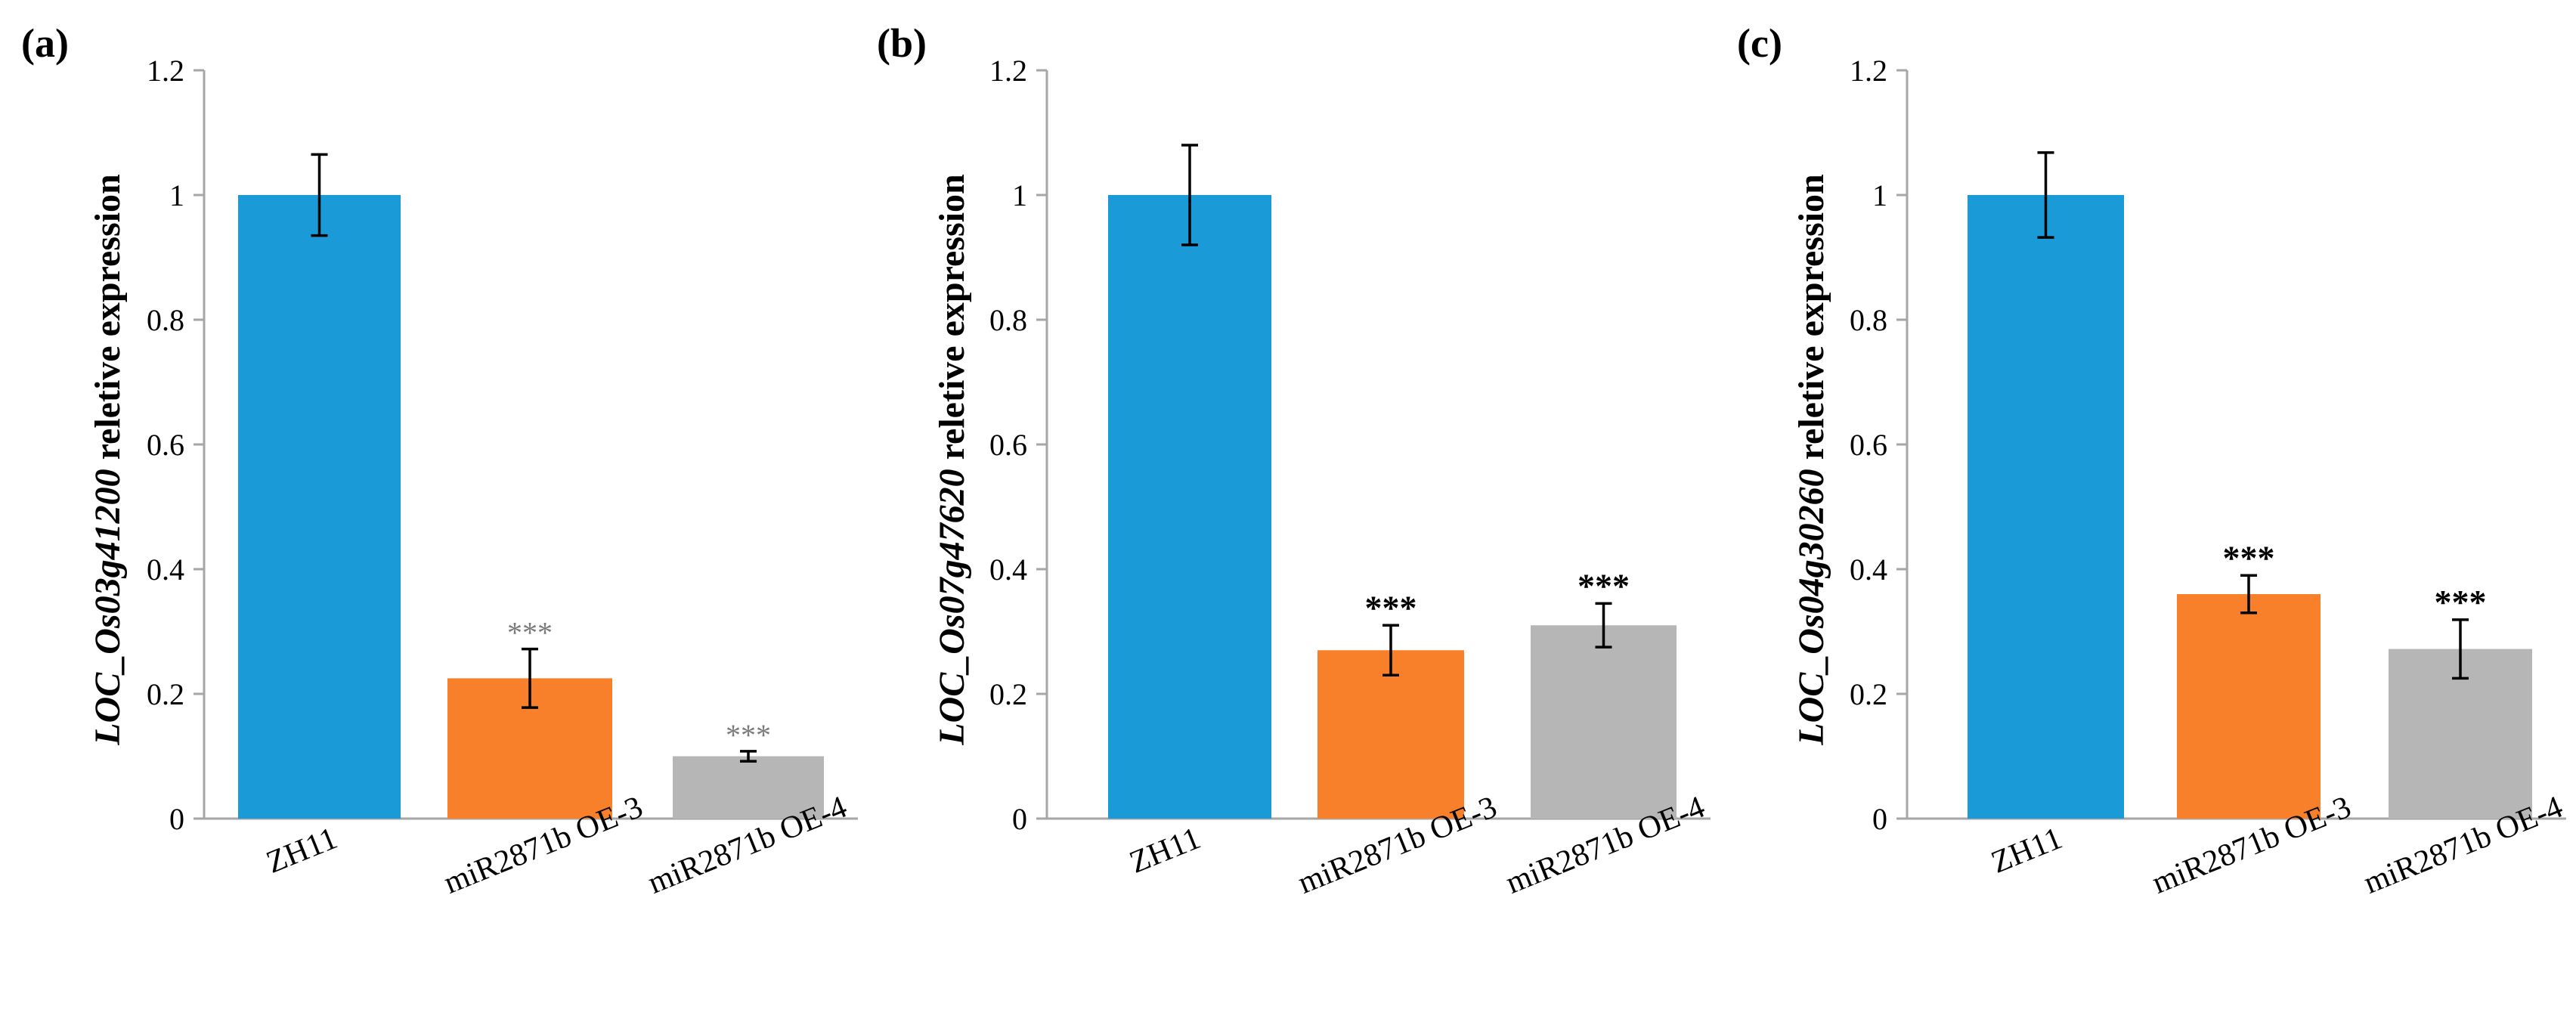 The height and width of the screenshot is (1031, 2576). I want to click on y-axis-label-gene: LOC_Os07g47620, so click(952, 607).